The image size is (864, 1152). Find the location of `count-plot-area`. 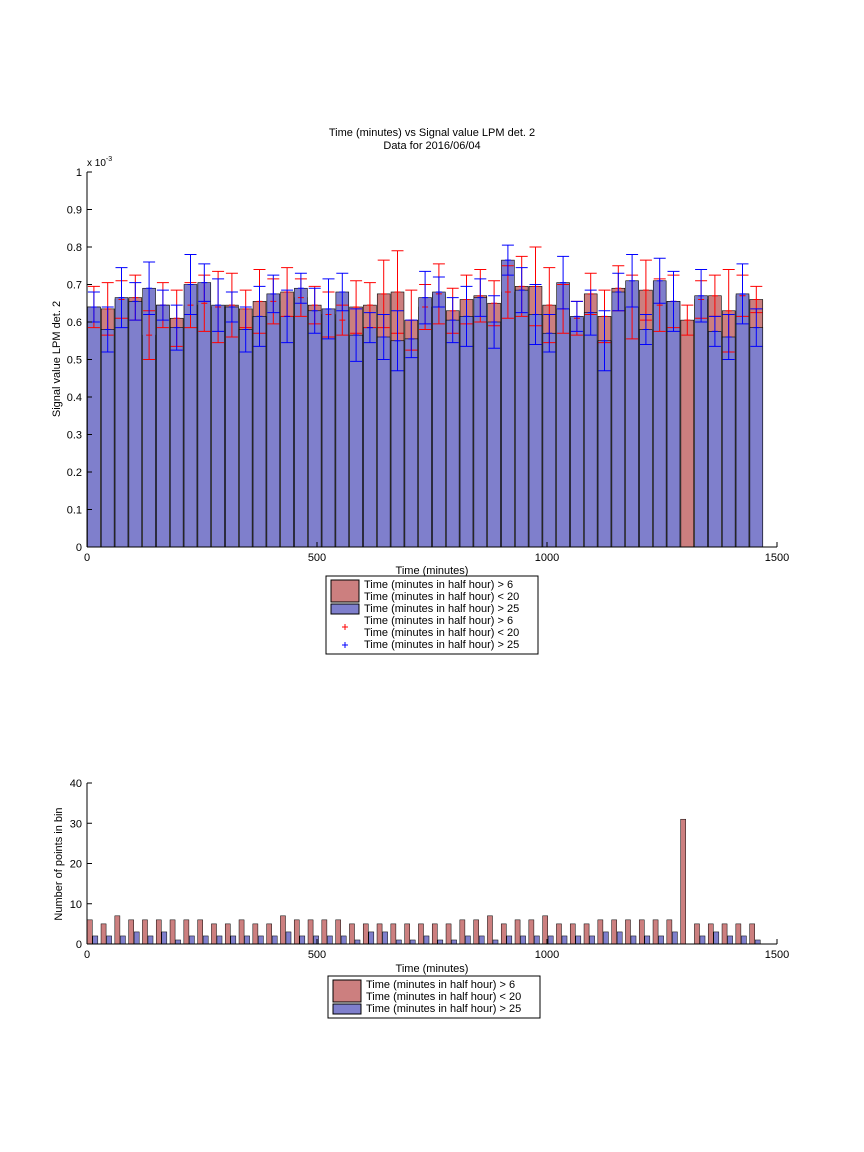

count-plot-area is located at coordinates (432, 863).